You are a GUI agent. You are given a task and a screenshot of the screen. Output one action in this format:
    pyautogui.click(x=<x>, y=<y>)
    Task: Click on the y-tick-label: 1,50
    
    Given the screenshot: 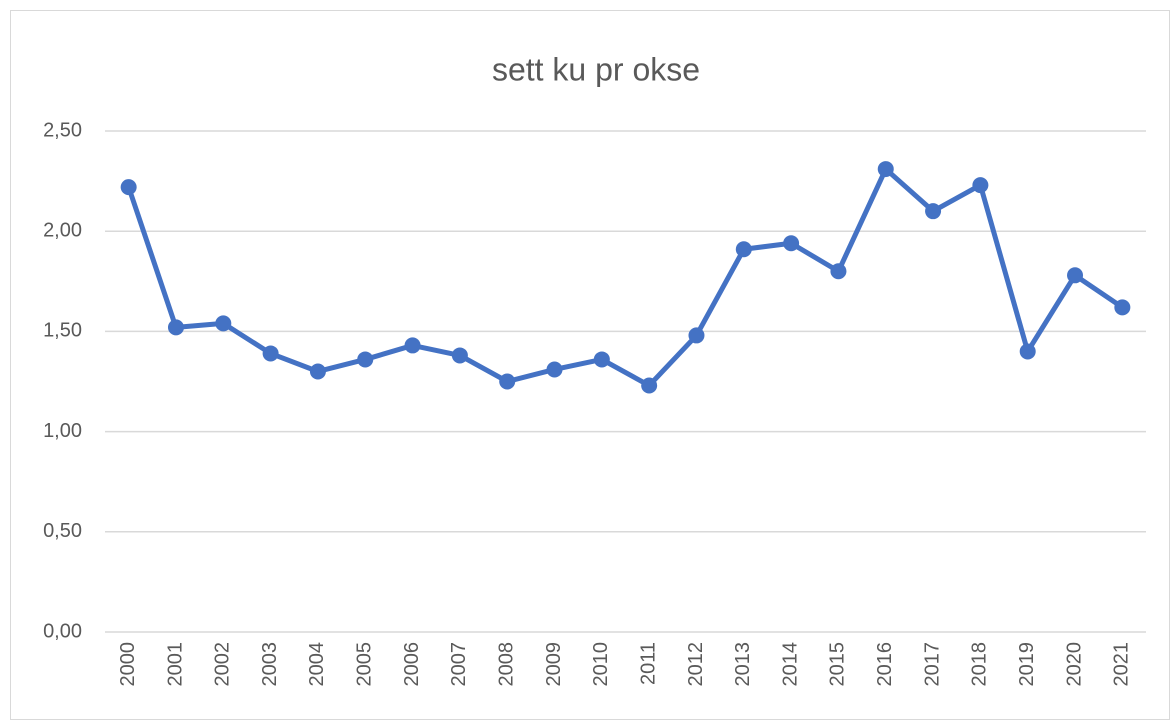 What is the action you would take?
    pyautogui.click(x=62, y=331)
    